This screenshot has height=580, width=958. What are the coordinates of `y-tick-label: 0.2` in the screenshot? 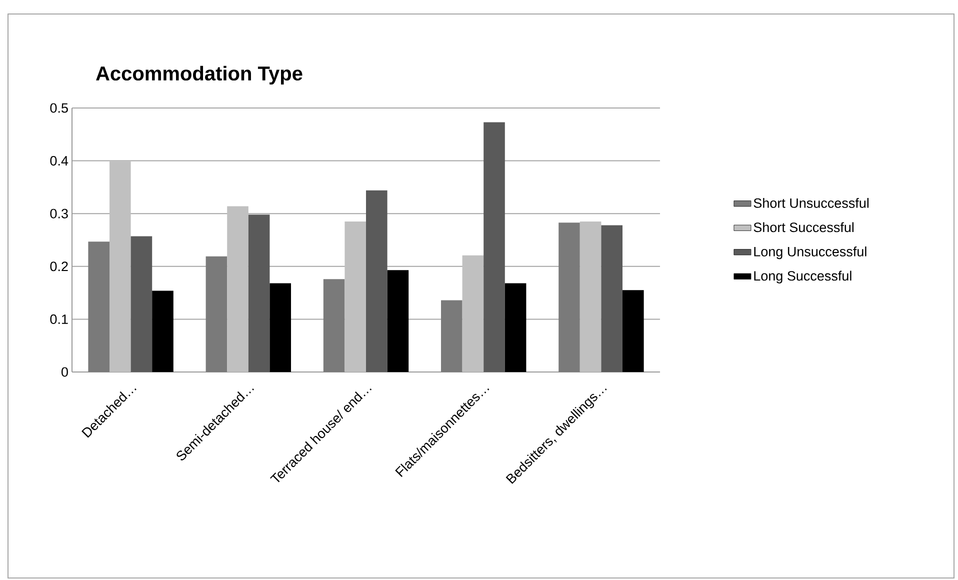 It's located at (59, 267).